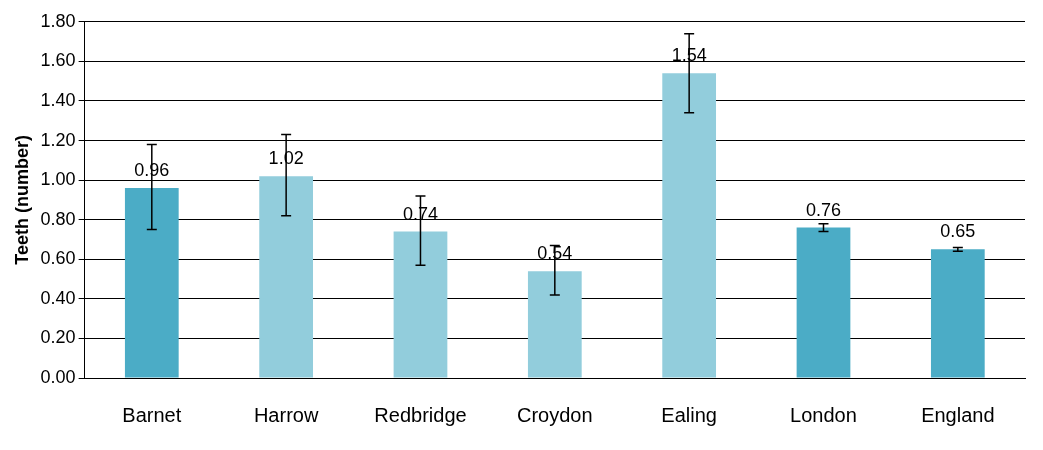 The image size is (1043, 450). Describe the element at coordinates (286, 414) in the screenshot. I see `x-tick-label: Harrow` at that location.